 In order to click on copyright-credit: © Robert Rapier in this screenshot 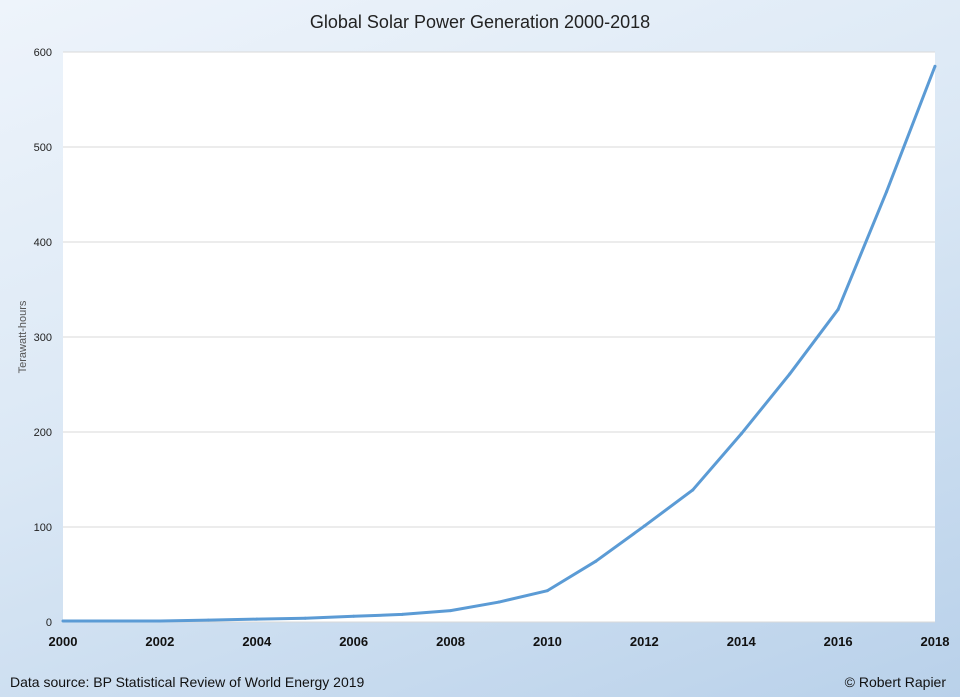, I will do `click(895, 682)`.